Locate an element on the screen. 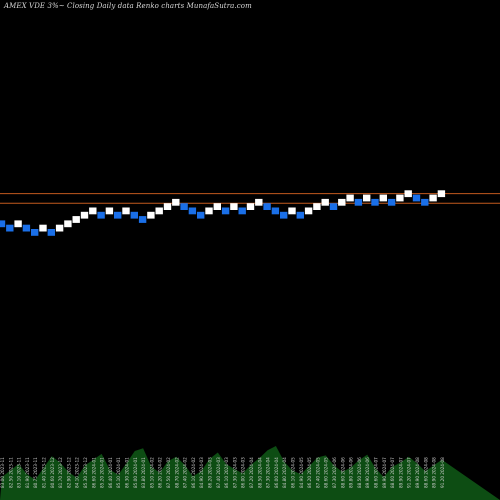 This screenshot has height=500, width=500. volume-area is located at coordinates (250, 473).